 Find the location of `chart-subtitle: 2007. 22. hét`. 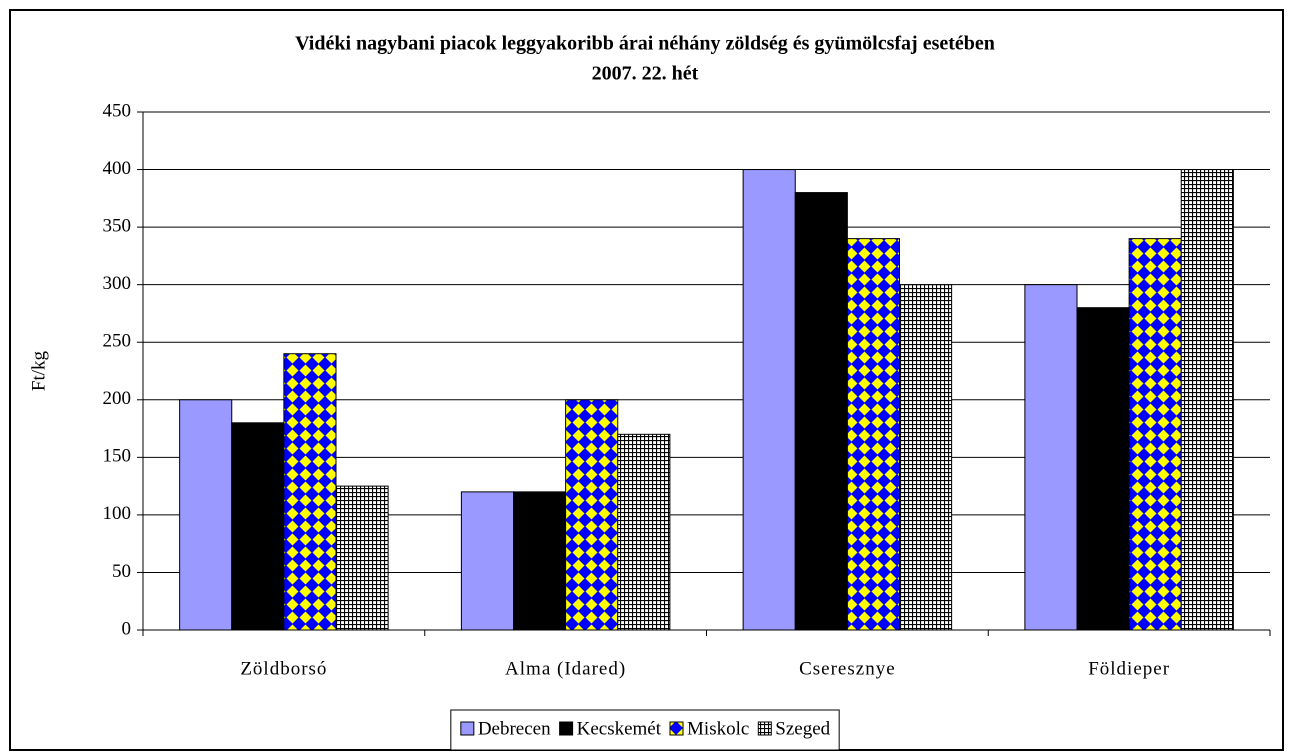

chart-subtitle: 2007. 22. hét is located at coordinates (645, 74).